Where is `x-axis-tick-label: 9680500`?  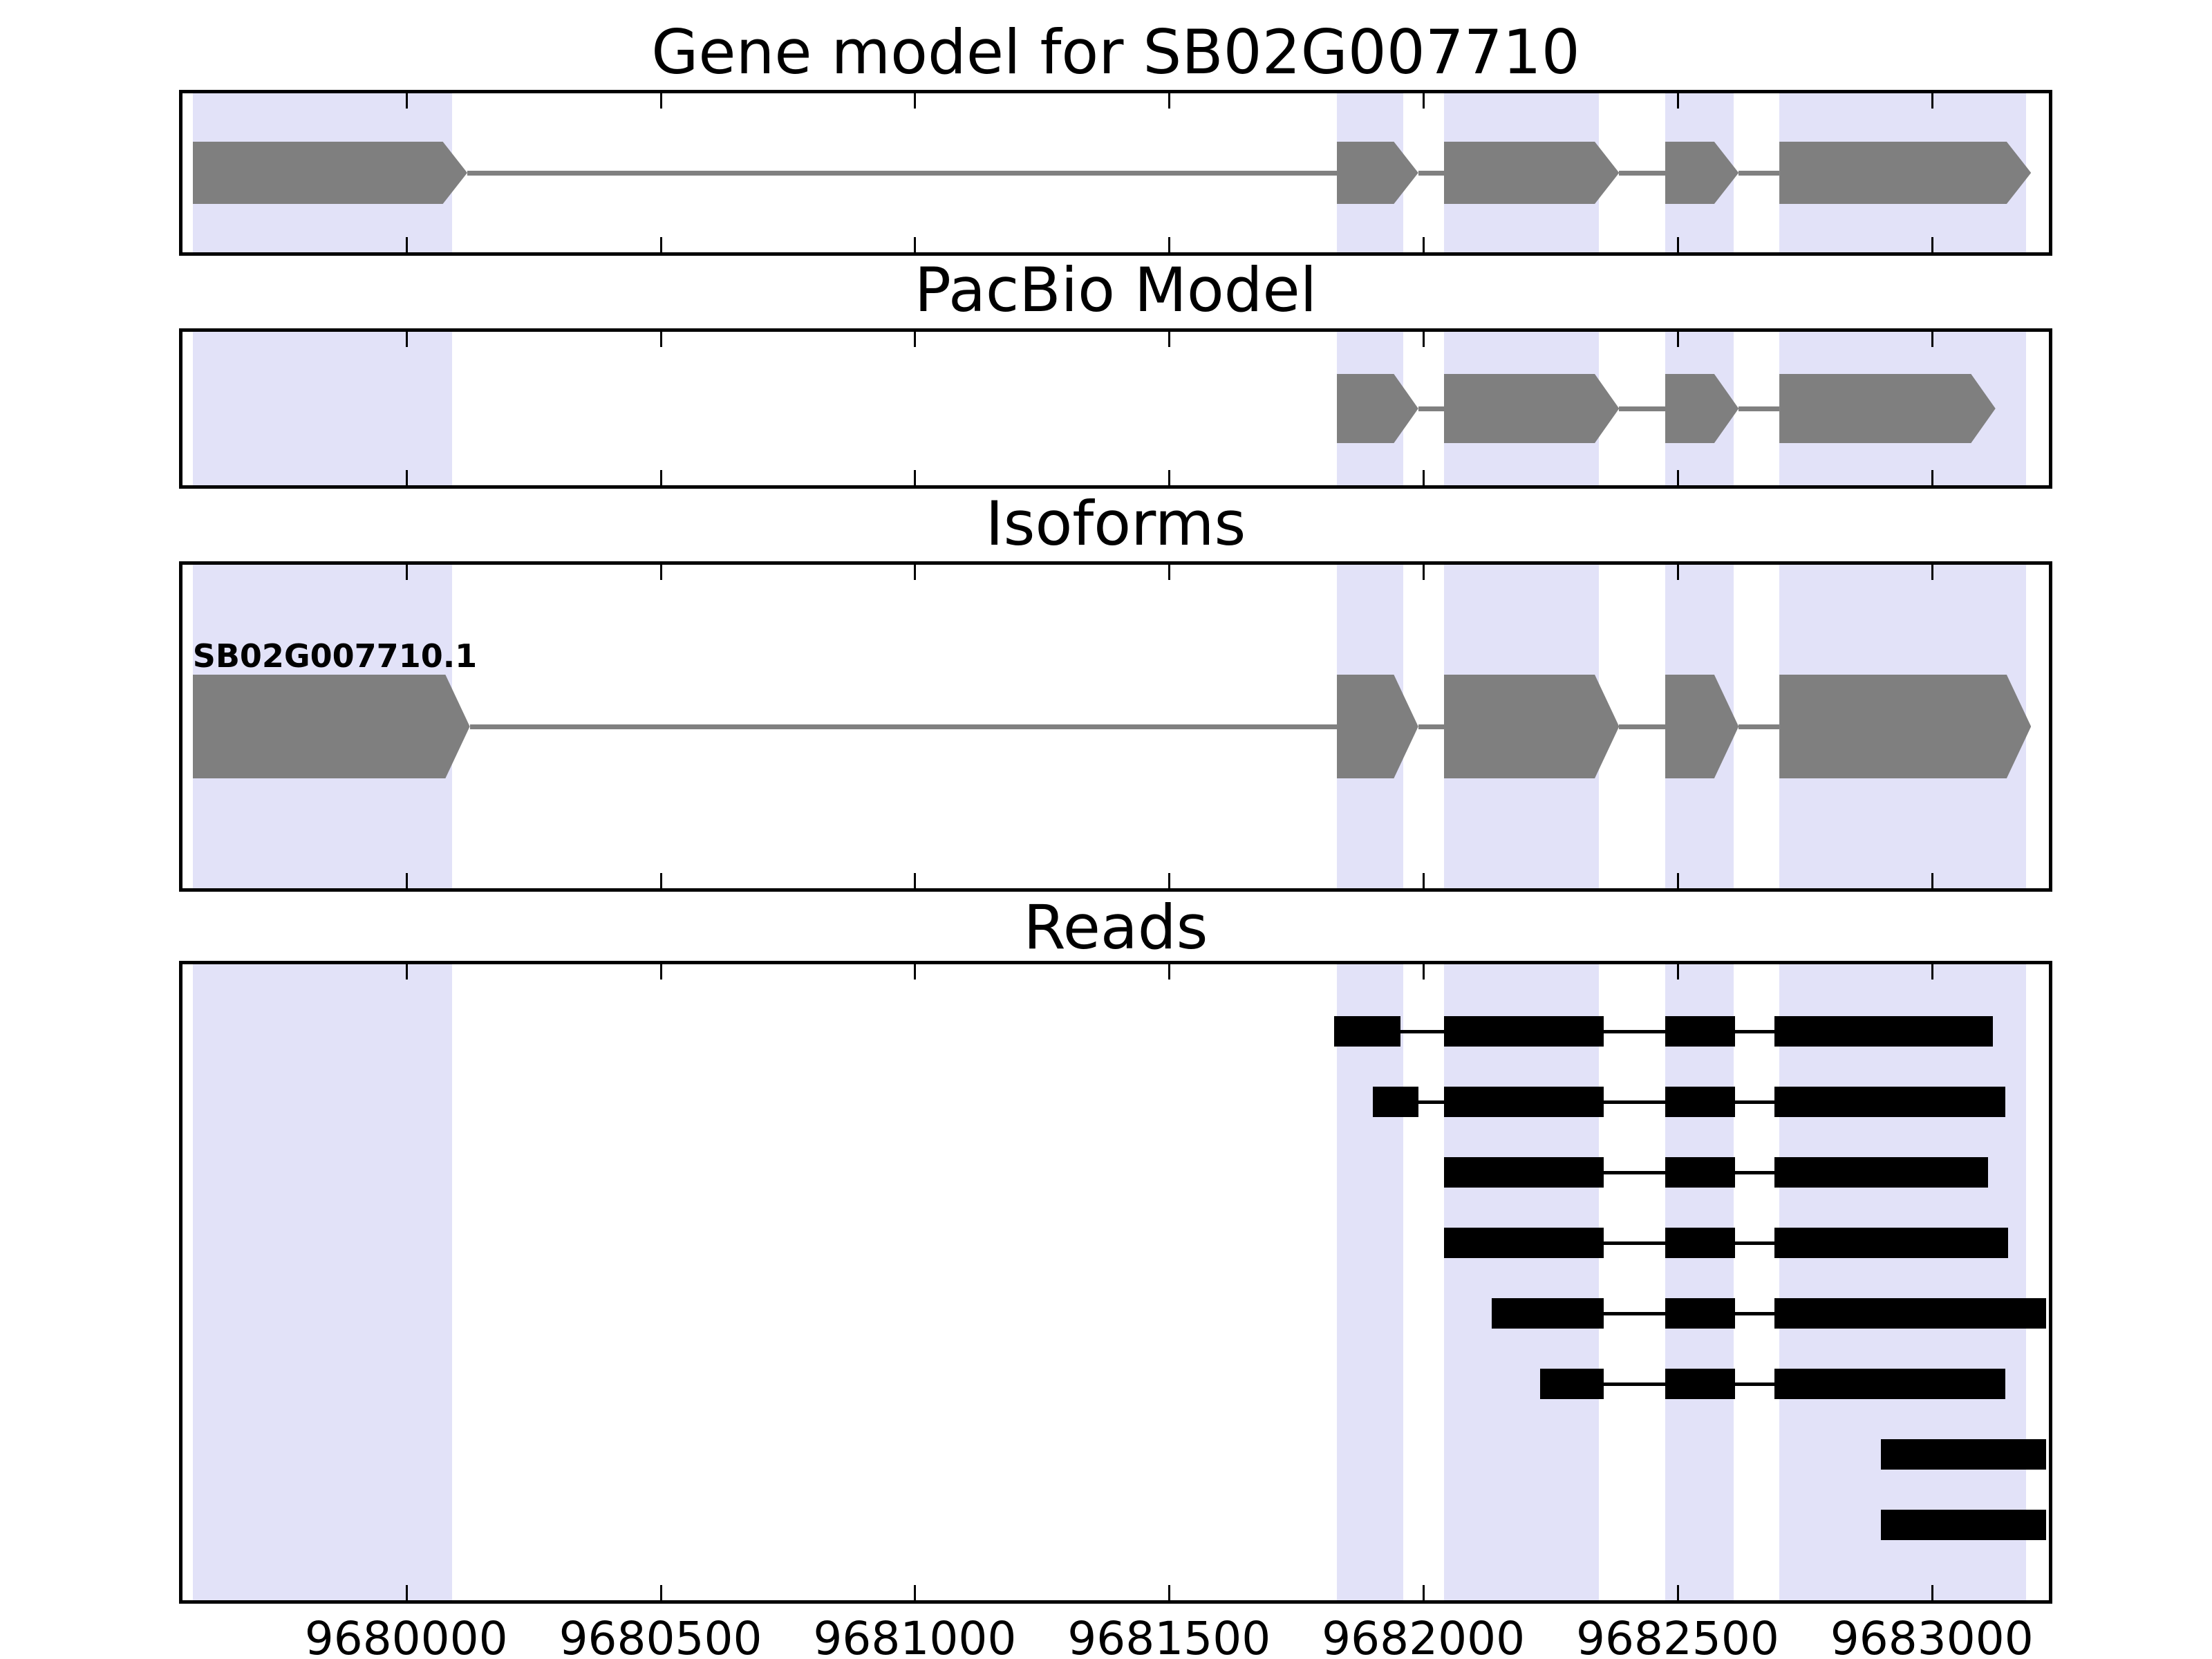 x-axis-tick-label: 9680500 is located at coordinates (660, 1635).